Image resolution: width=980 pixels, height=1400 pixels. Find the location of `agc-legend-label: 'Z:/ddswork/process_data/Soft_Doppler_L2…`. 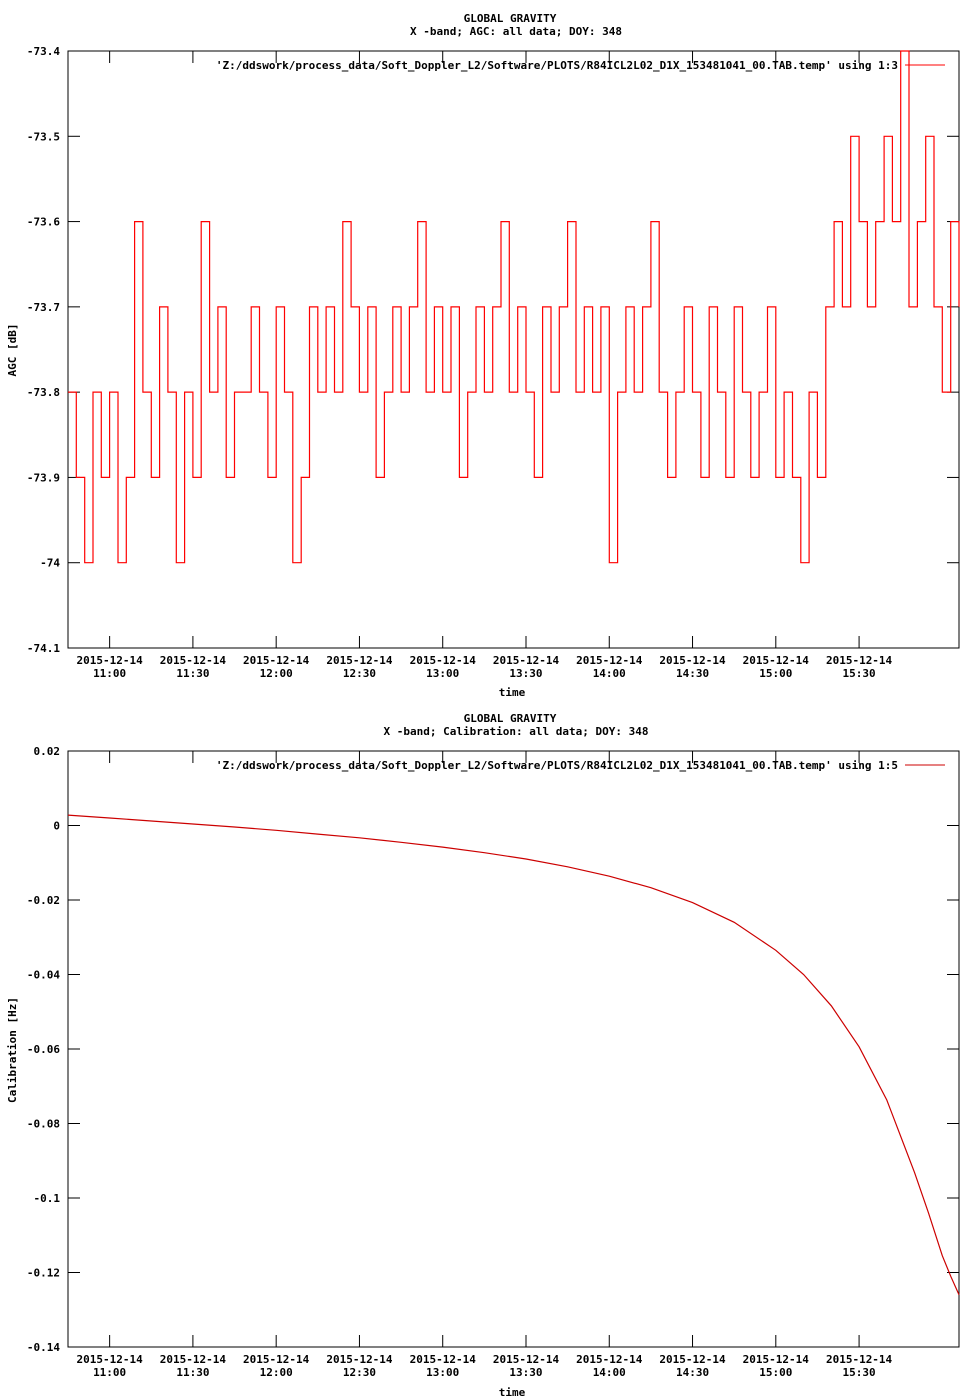

agc-legend-label: 'Z:/ddswork/process_data/Soft_Doppler_L2… is located at coordinates (557, 65).